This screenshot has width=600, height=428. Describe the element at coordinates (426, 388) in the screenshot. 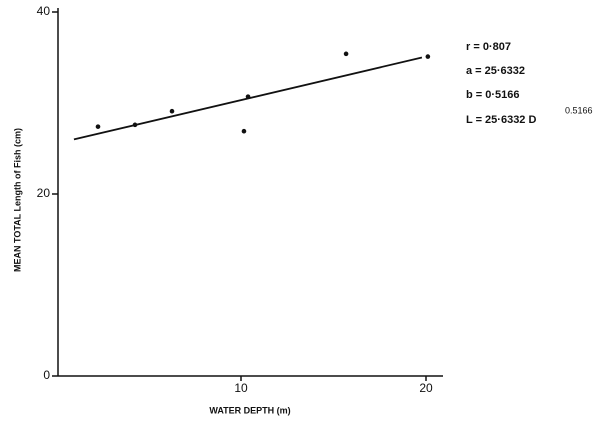

I see `x-tick-label: 20` at that location.